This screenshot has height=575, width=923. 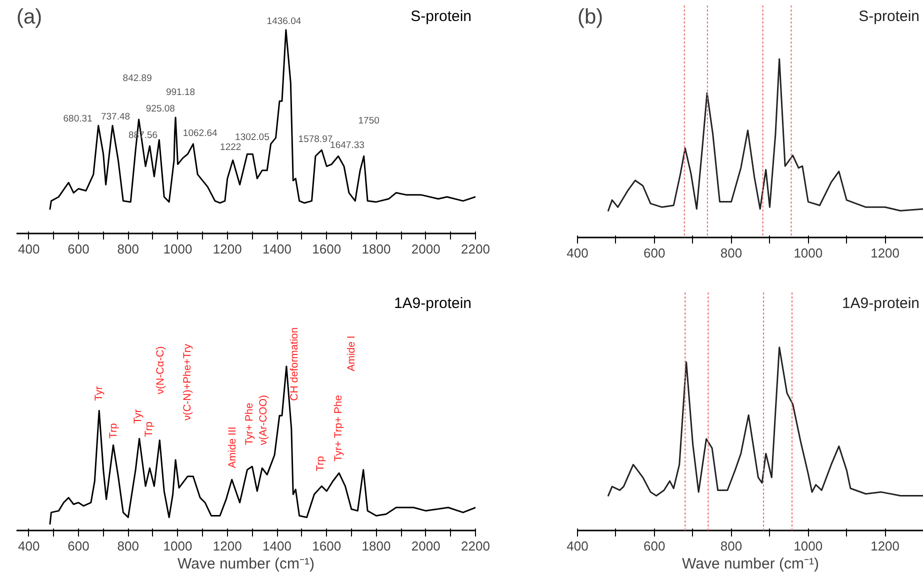 What do you see at coordinates (232, 447) in the screenshot?
I see `annotation: Amide III` at bounding box center [232, 447].